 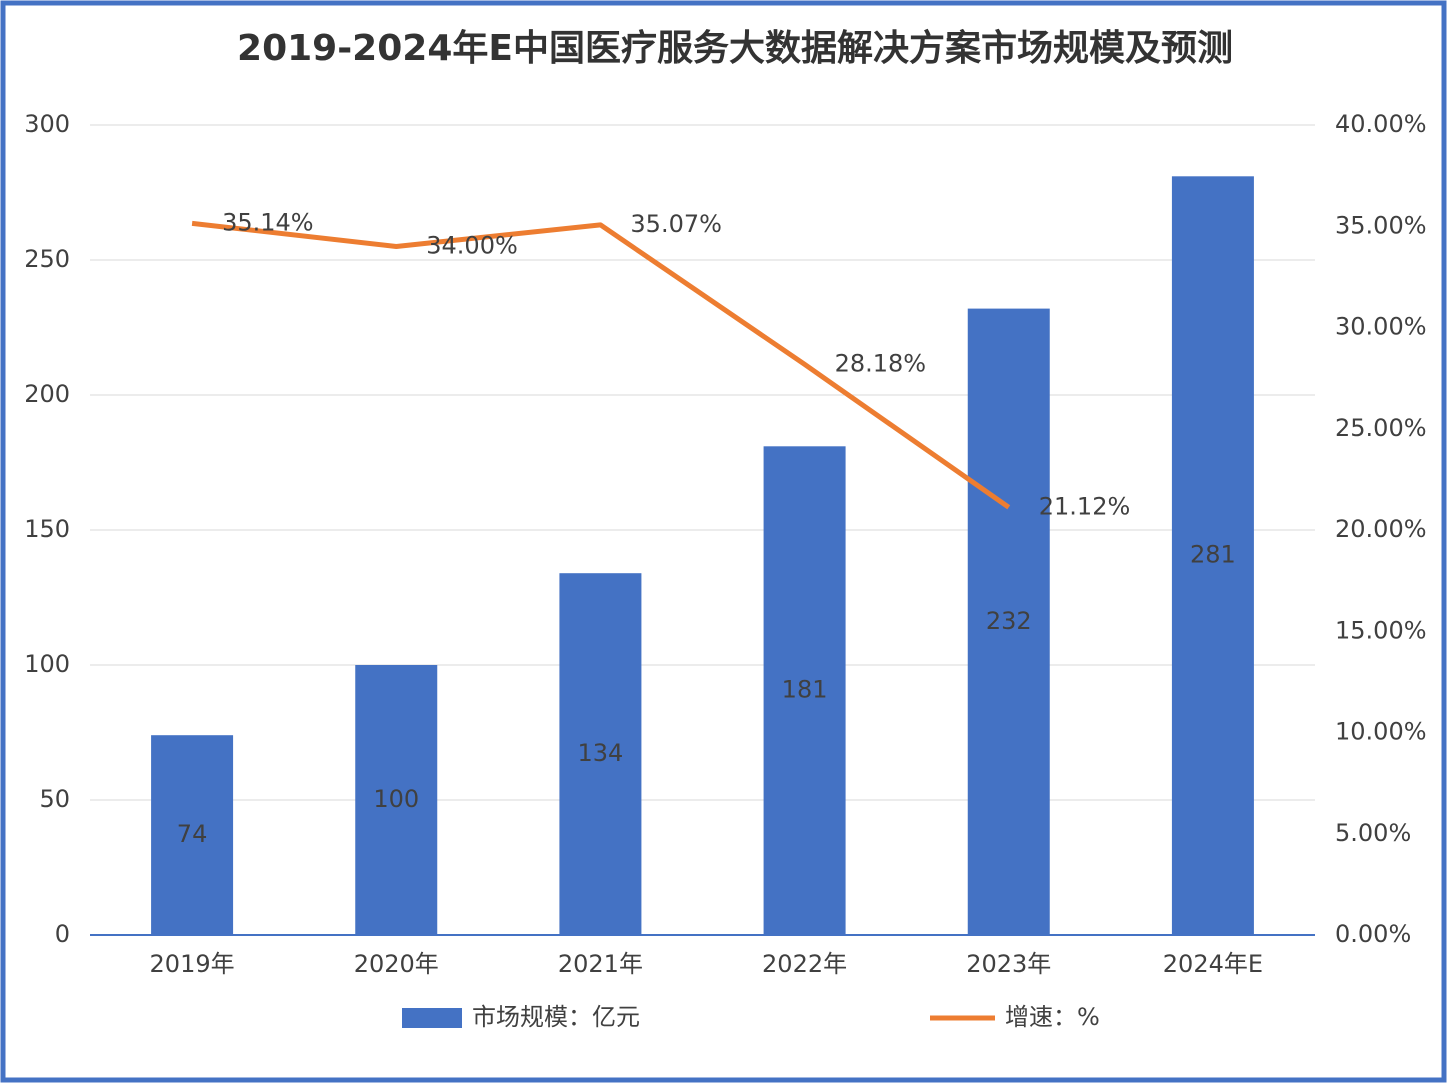 What do you see at coordinates (396, 964) in the screenshot?
I see `x-tick-label: 2020年` at bounding box center [396, 964].